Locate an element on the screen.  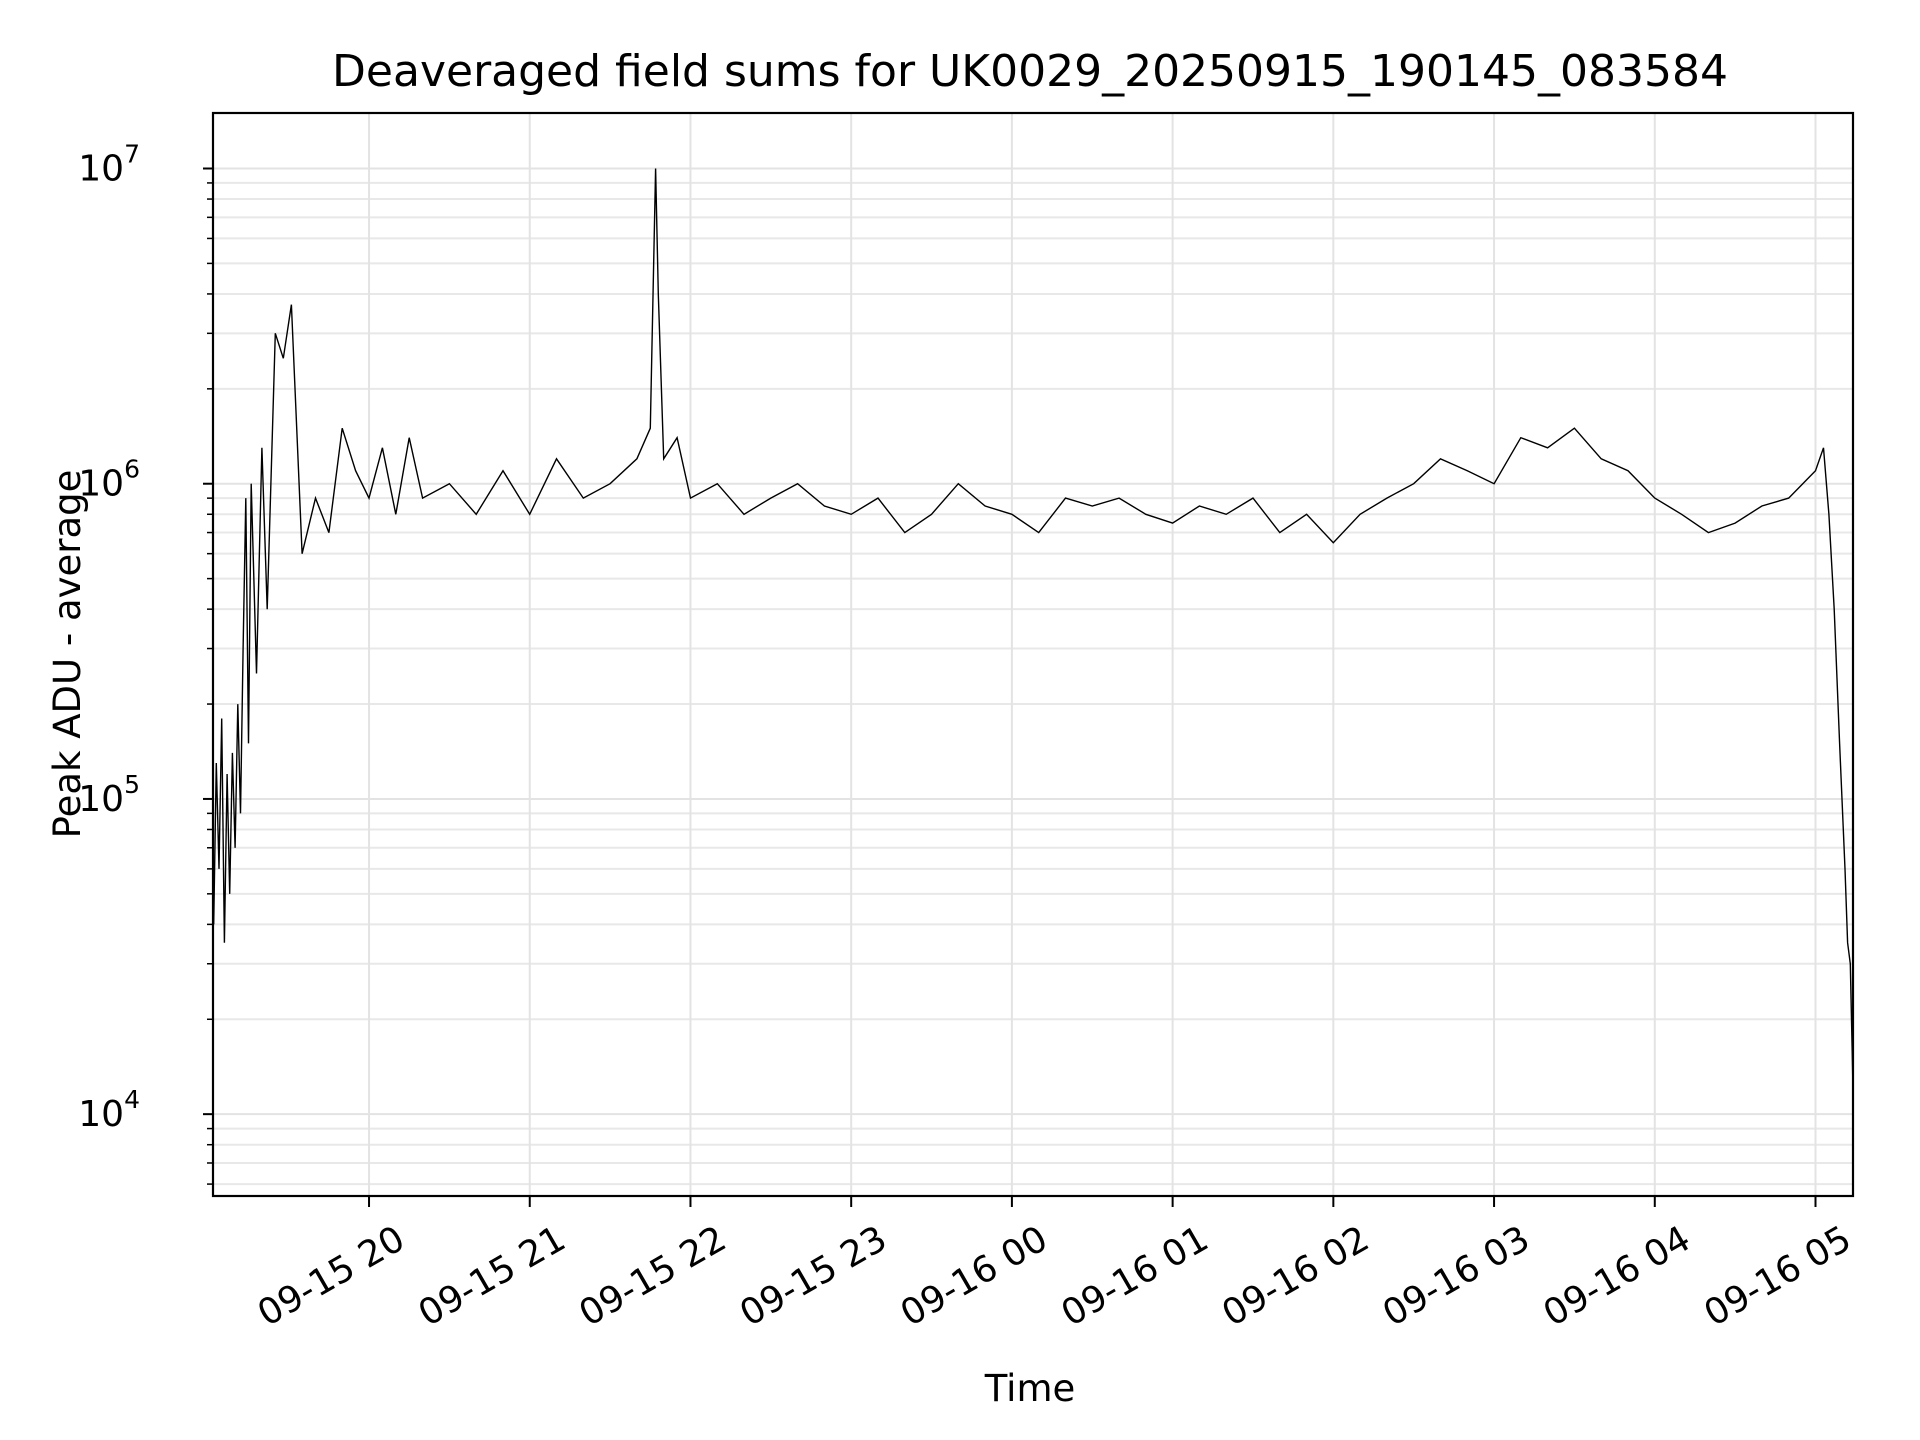
y-tick-label-exponent: 5 is located at coordinates (132, 784).